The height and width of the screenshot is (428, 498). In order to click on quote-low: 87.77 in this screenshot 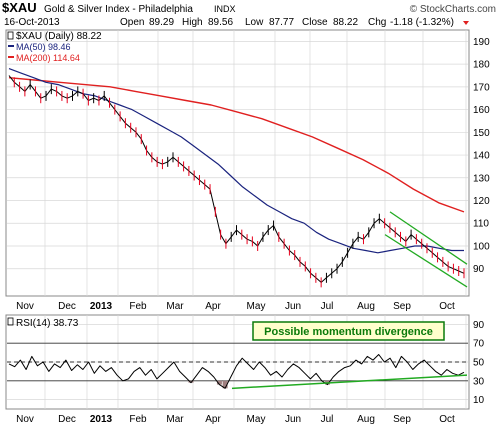, I will do `click(281, 22)`.